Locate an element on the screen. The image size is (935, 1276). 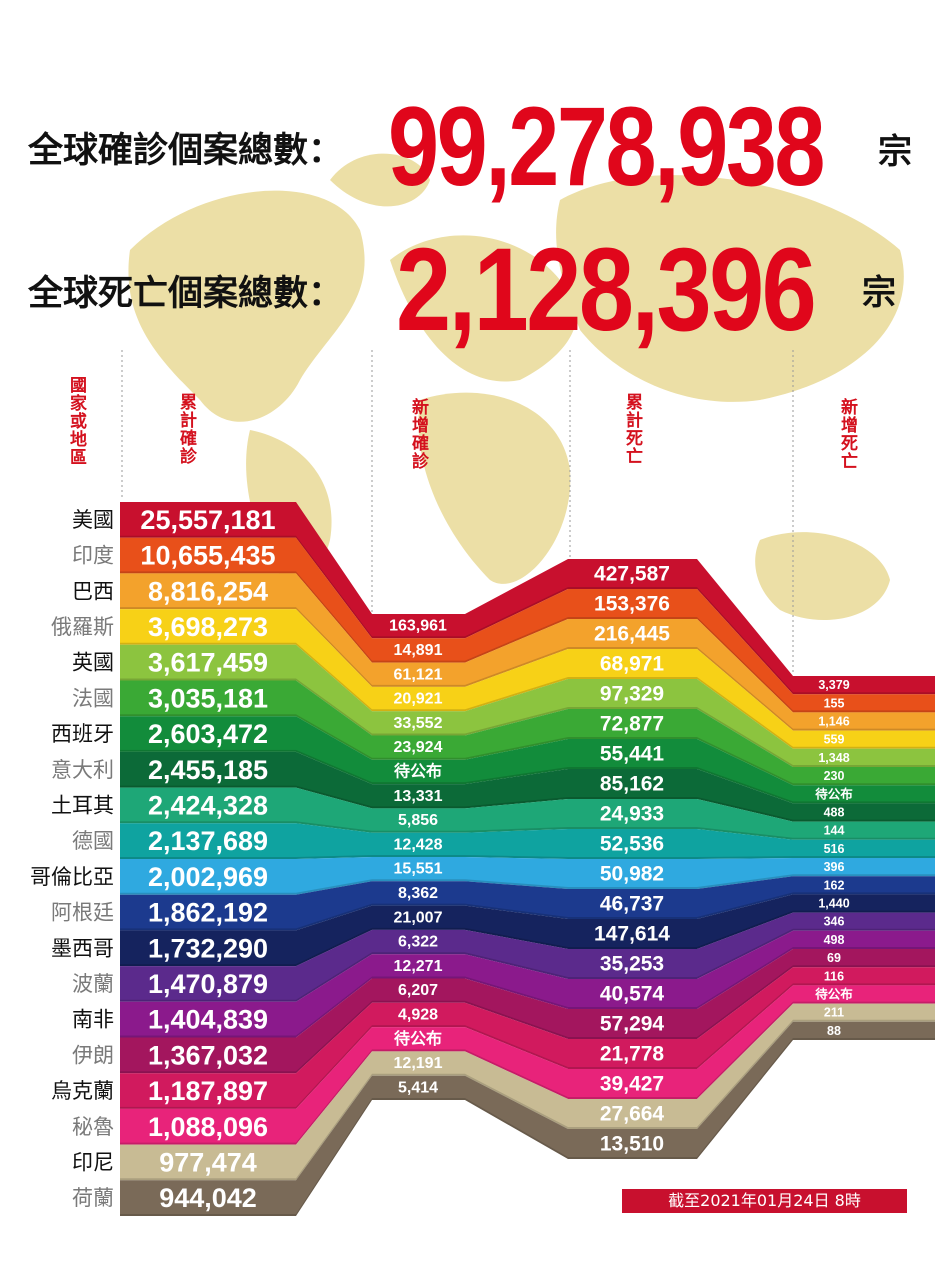
new-deaths: 待公布 is located at coordinates (834, 793).